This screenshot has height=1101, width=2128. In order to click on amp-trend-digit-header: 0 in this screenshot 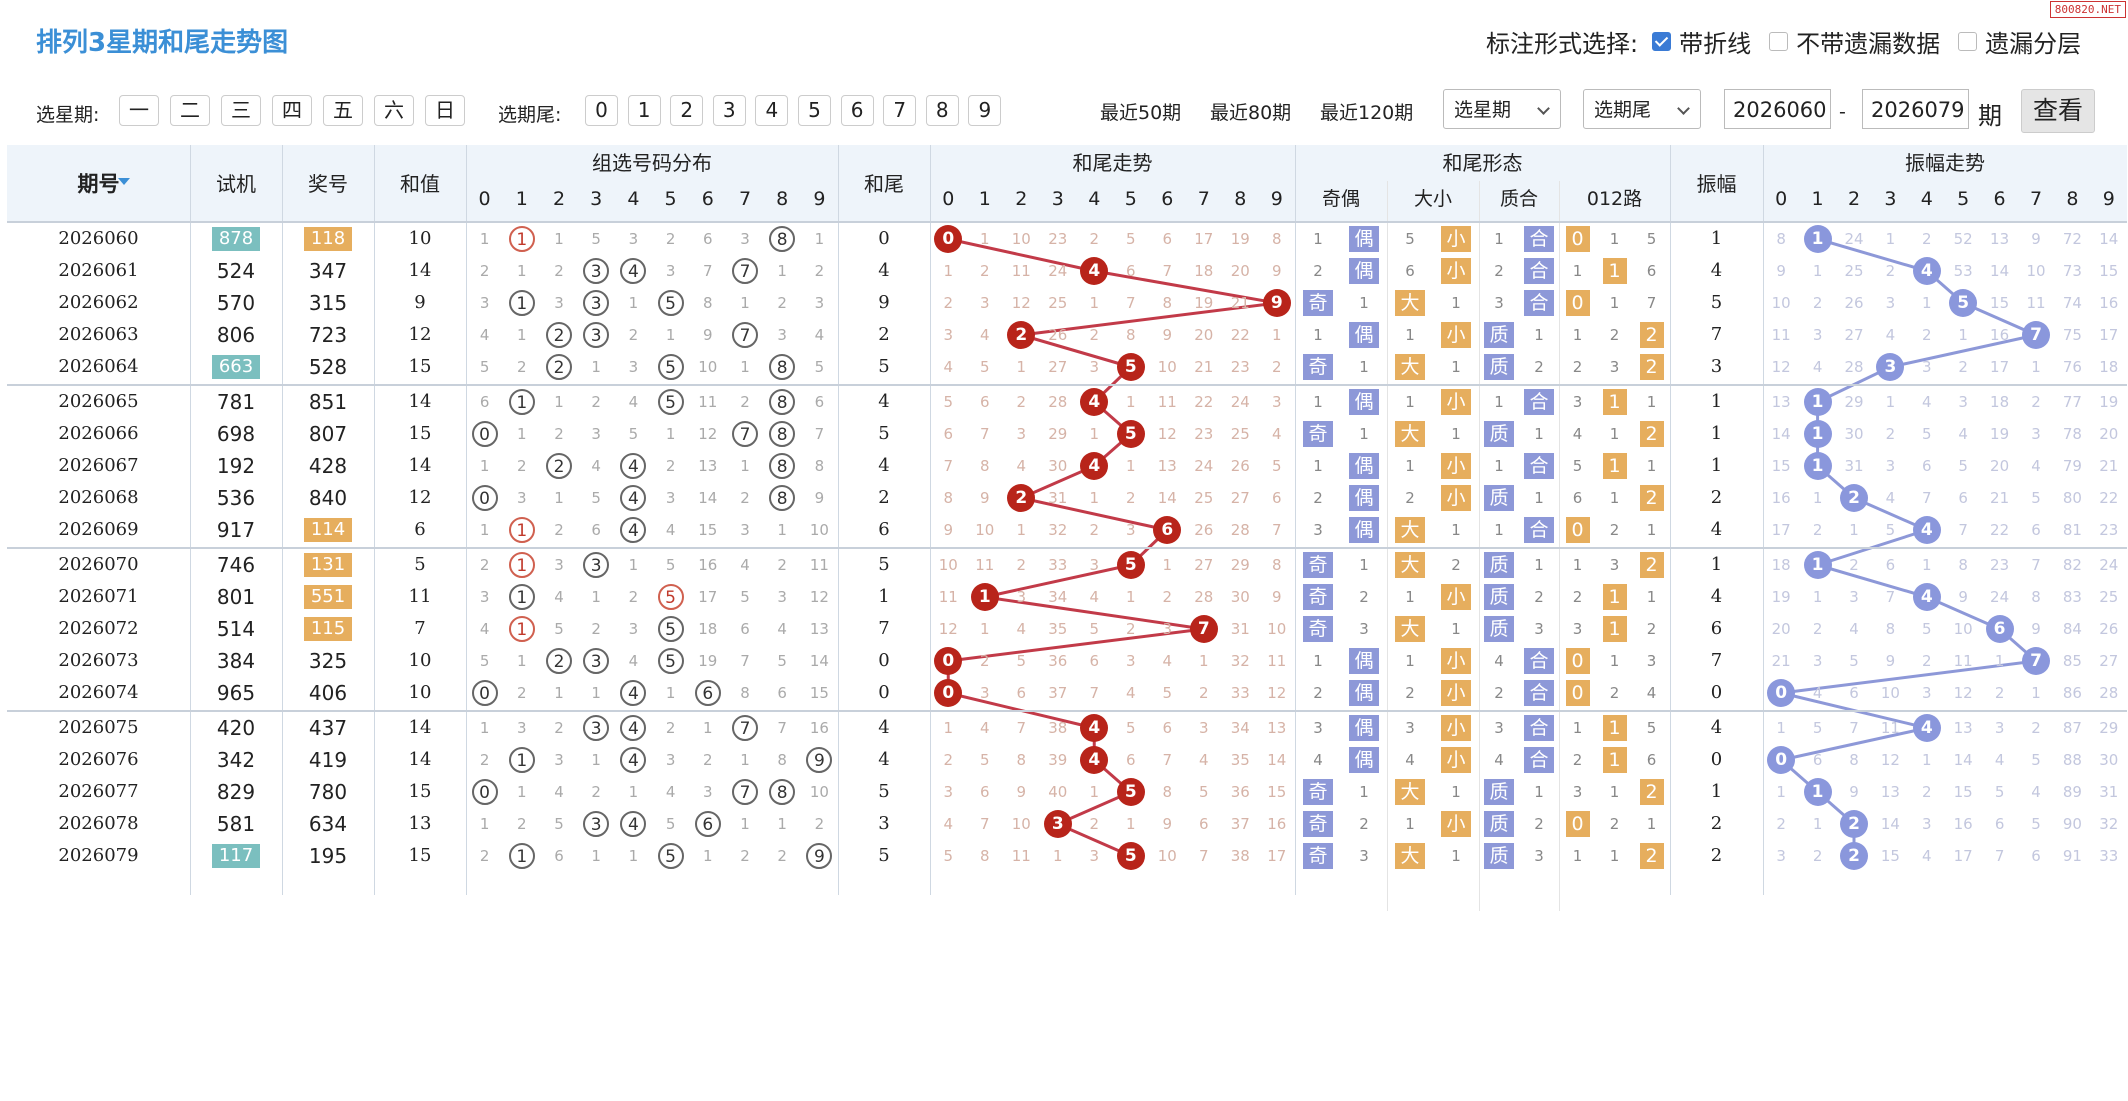, I will do `click(1781, 199)`.